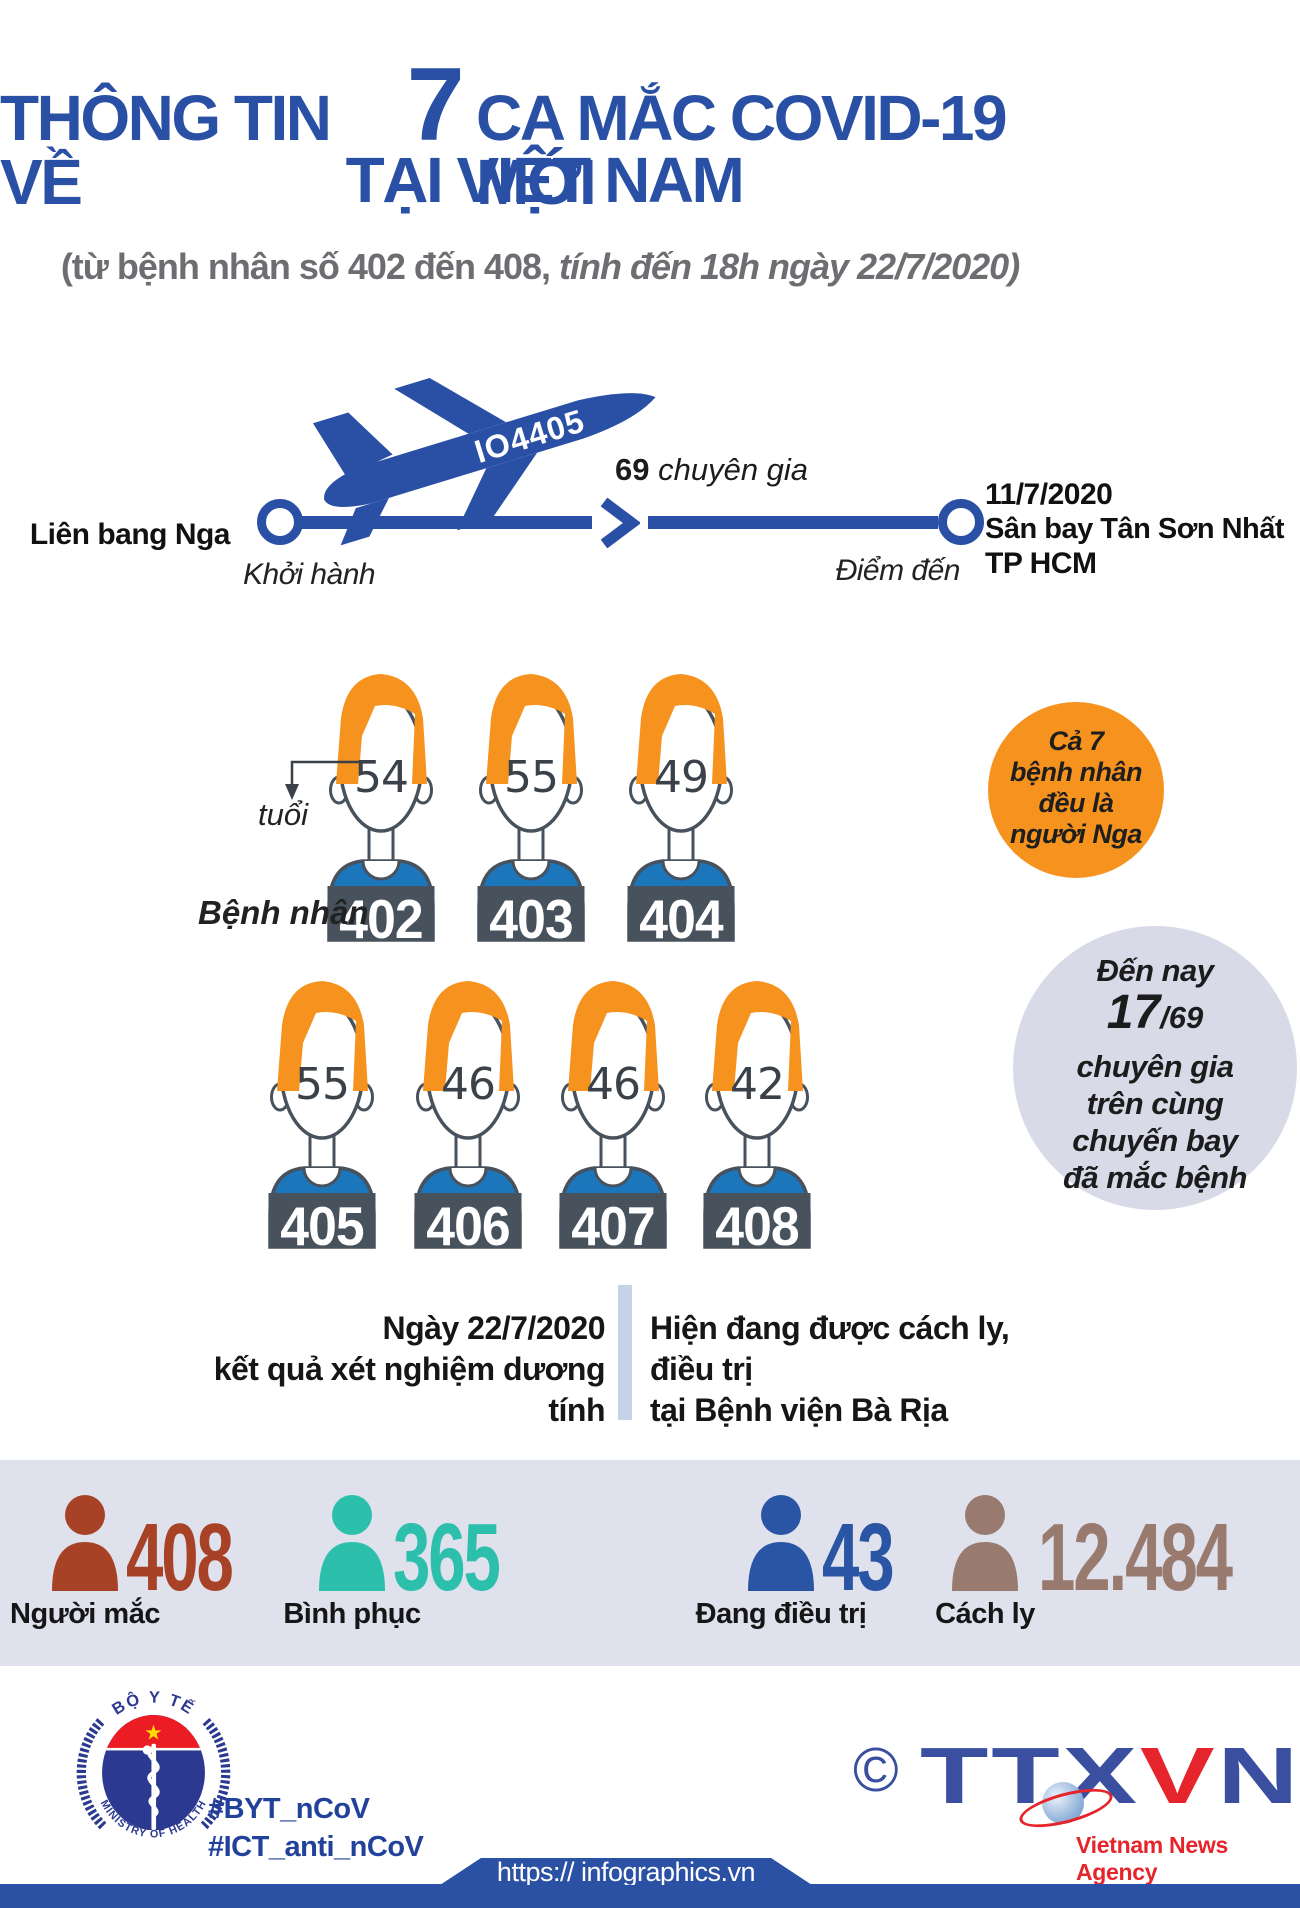  What do you see at coordinates (435, 105) in the screenshot?
I see `title-count: 7` at bounding box center [435, 105].